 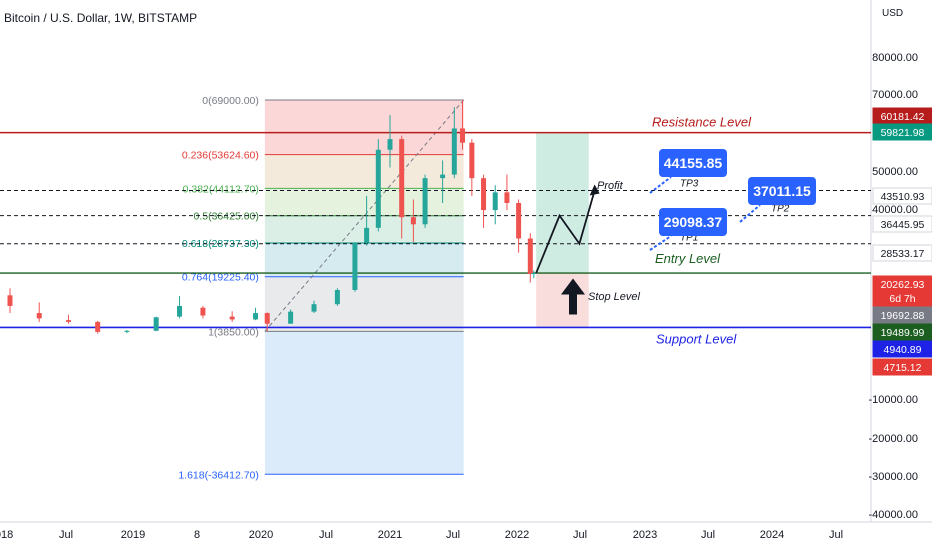 What do you see at coordinates (218, 475) in the screenshot?
I see `fib-level-label: 1.618(-36412.70)` at bounding box center [218, 475].